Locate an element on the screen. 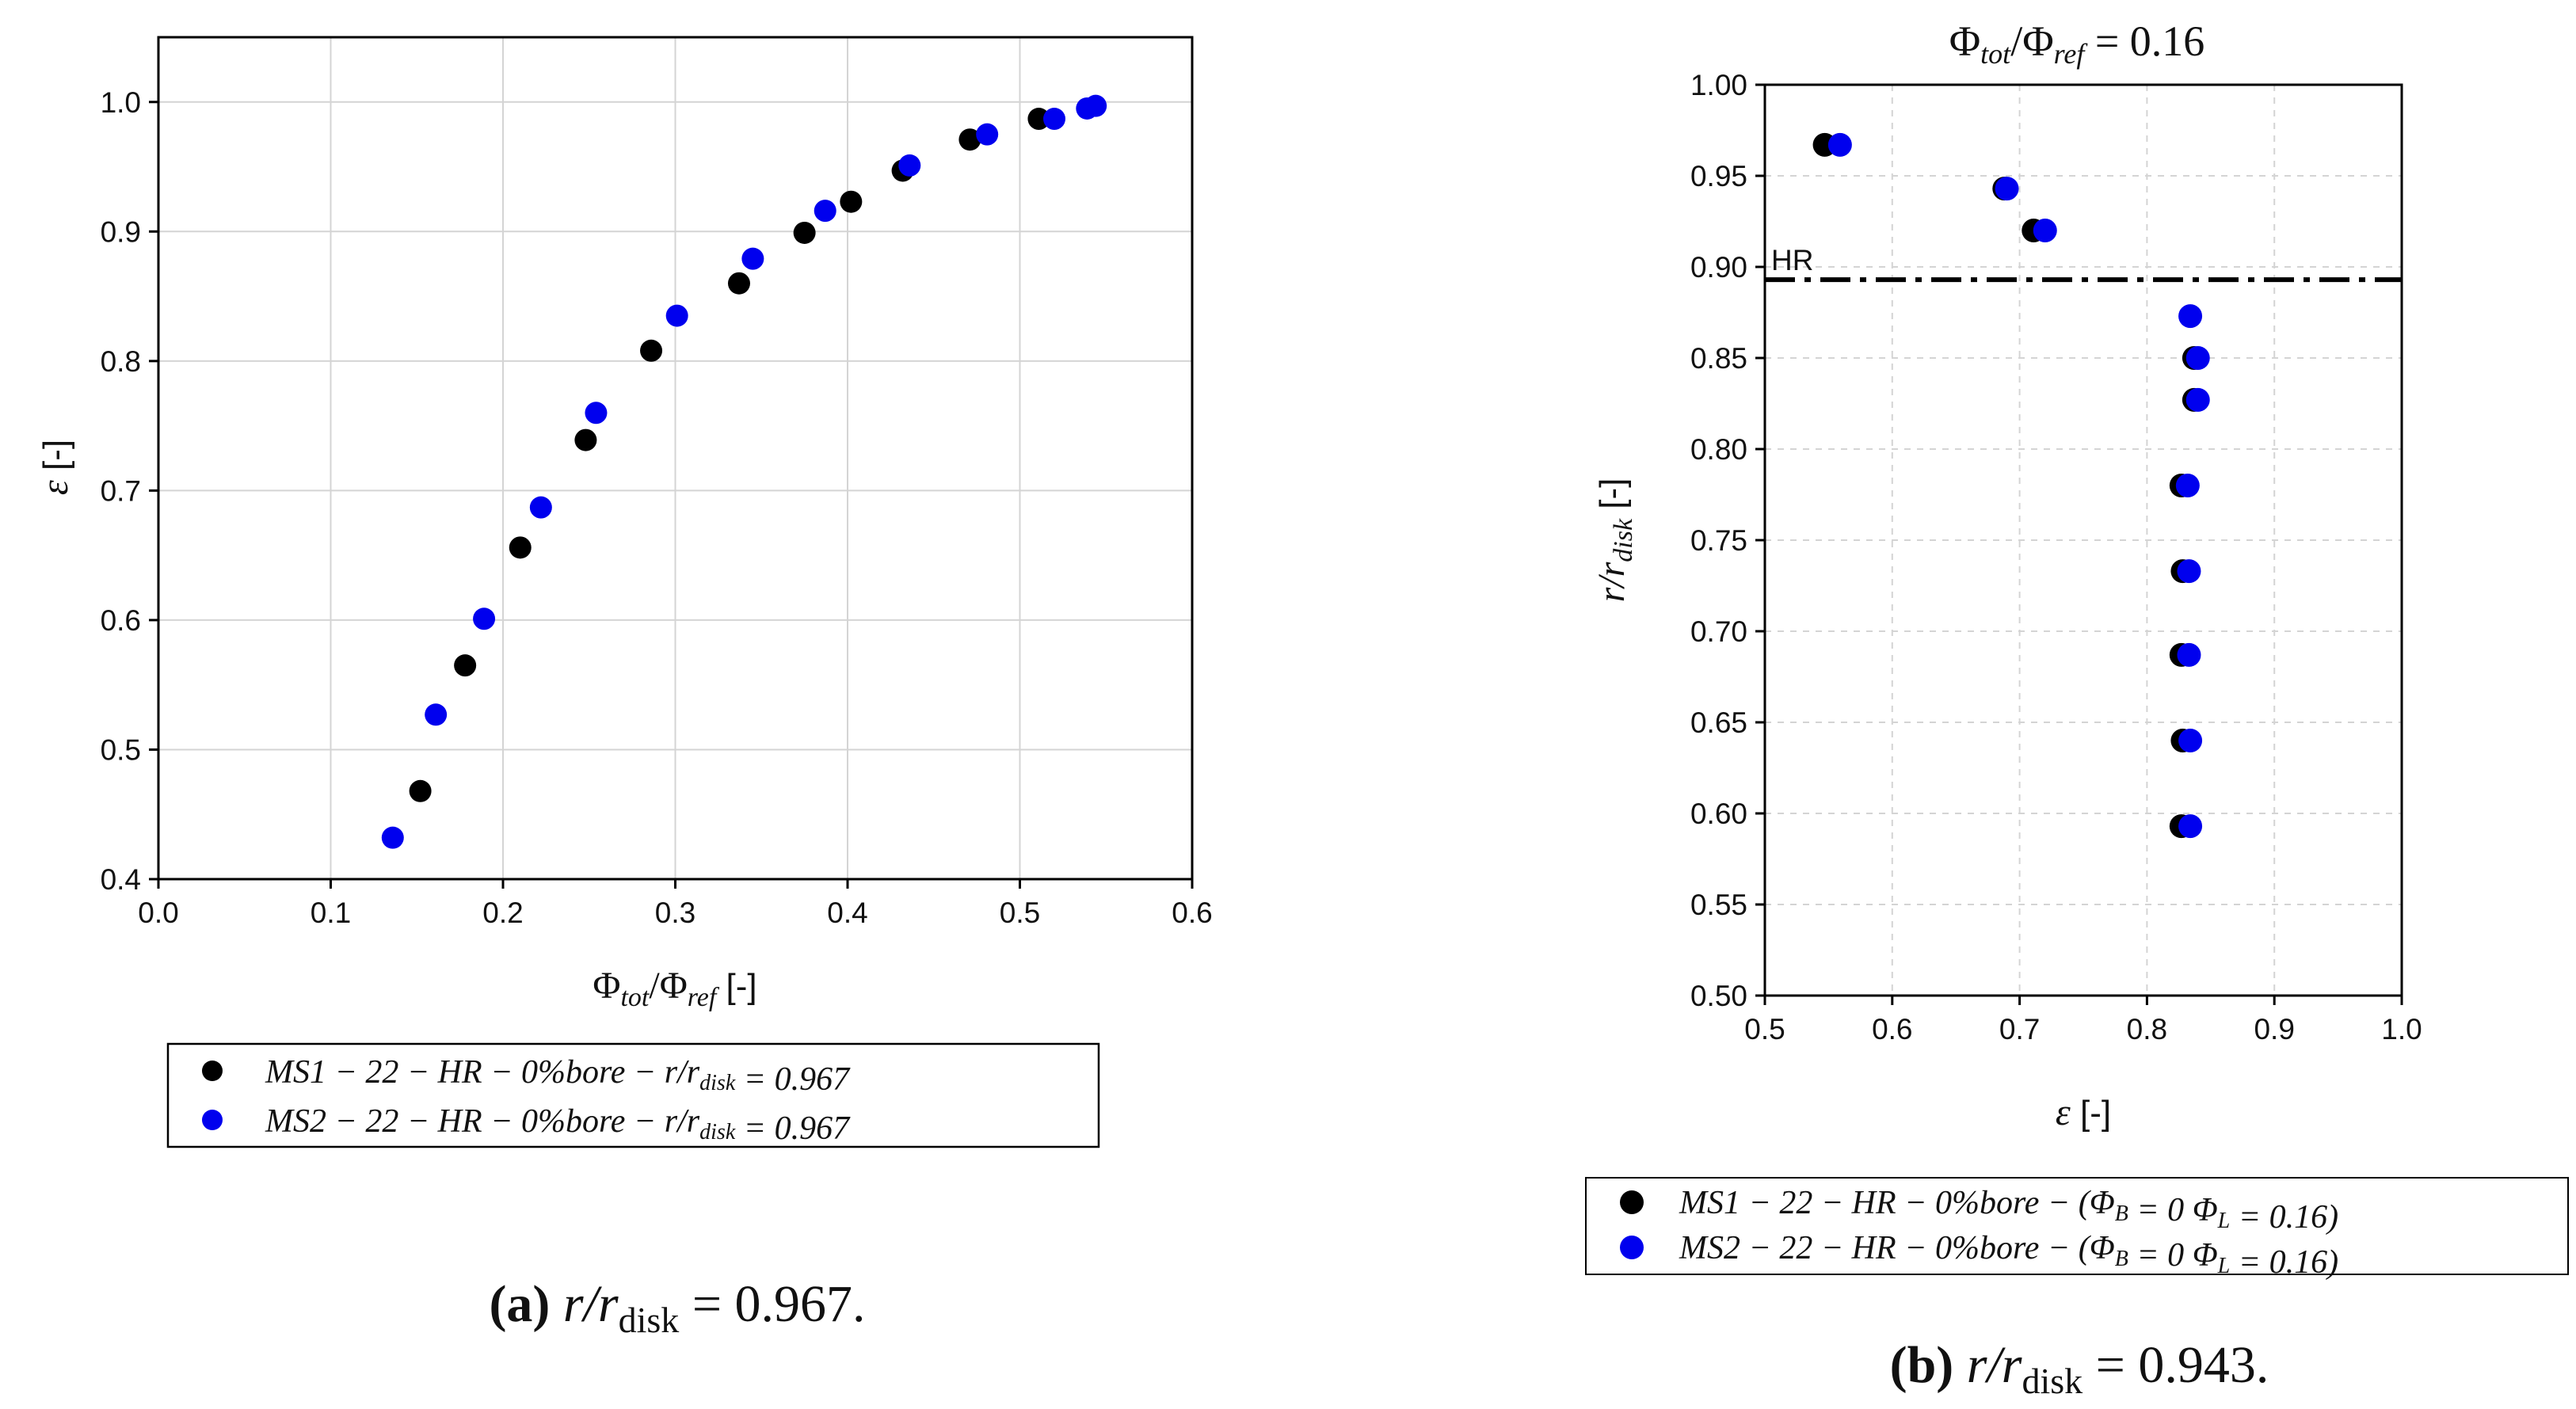 The image size is (2576, 1409). x-tick-label: 0.7 is located at coordinates (2019, 1029).